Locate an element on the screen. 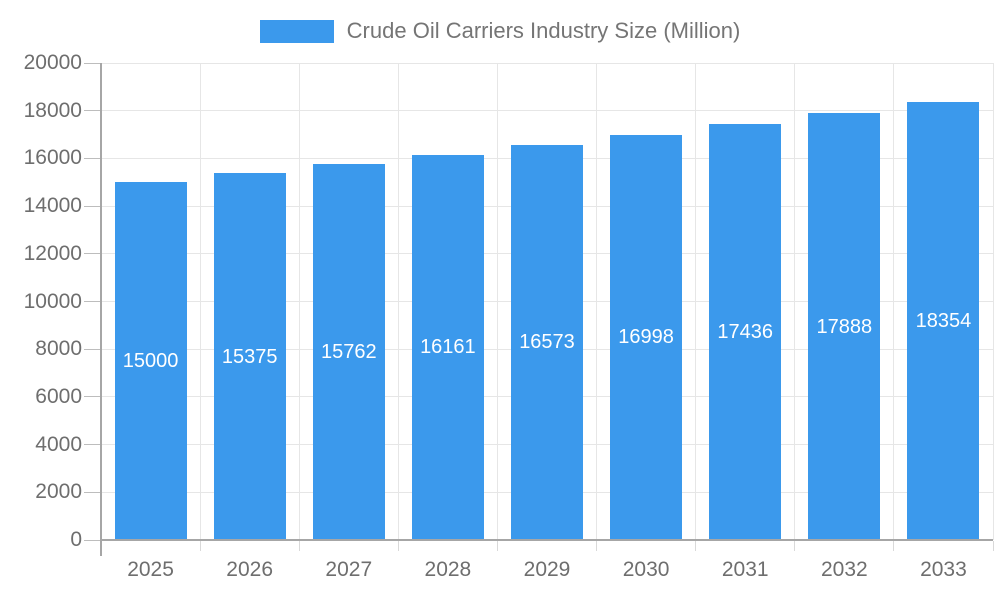 This screenshot has height=600, width=1000. bar-2033 is located at coordinates (943, 321).